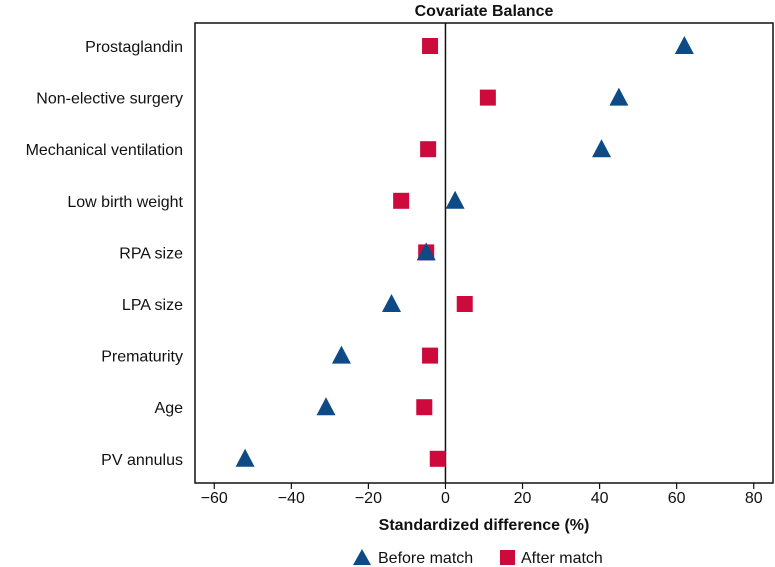 The width and height of the screenshot is (775, 567). What do you see at coordinates (362, 557) in the screenshot?
I see `legend-before-match-marker` at bounding box center [362, 557].